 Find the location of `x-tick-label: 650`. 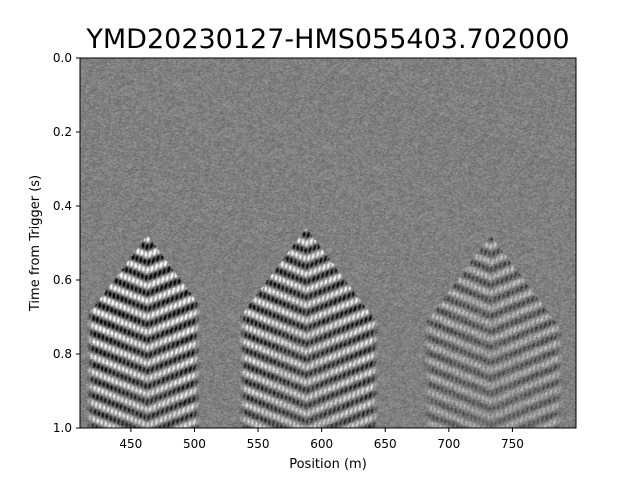

x-tick-label: 650 is located at coordinates (385, 444).